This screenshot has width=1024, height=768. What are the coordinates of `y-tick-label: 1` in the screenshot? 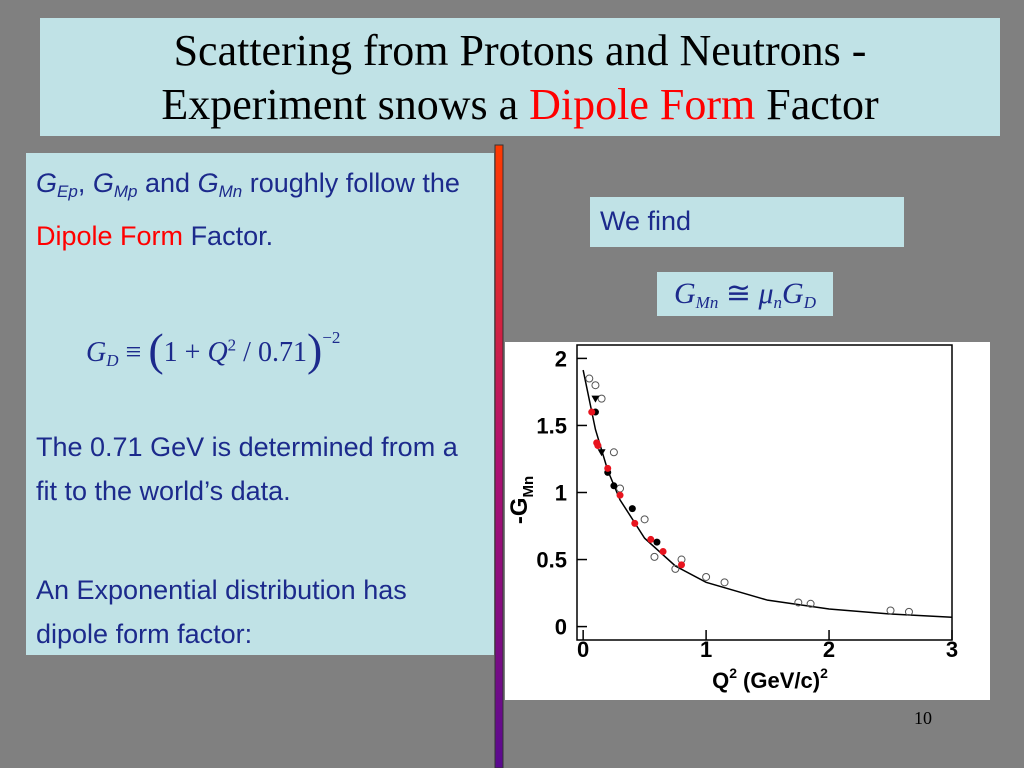 It's located at (561, 493).